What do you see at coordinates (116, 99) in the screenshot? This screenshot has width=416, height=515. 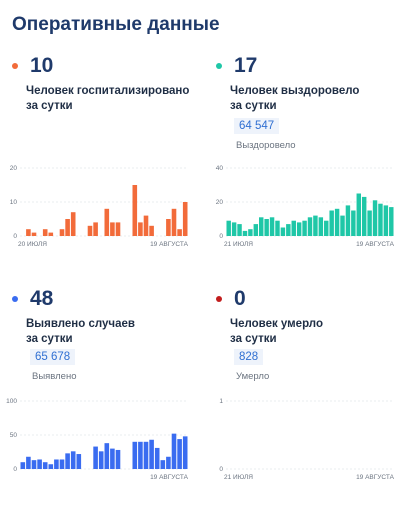 I see `stat-caption: Человек госпитализировано за сутки` at bounding box center [116, 99].